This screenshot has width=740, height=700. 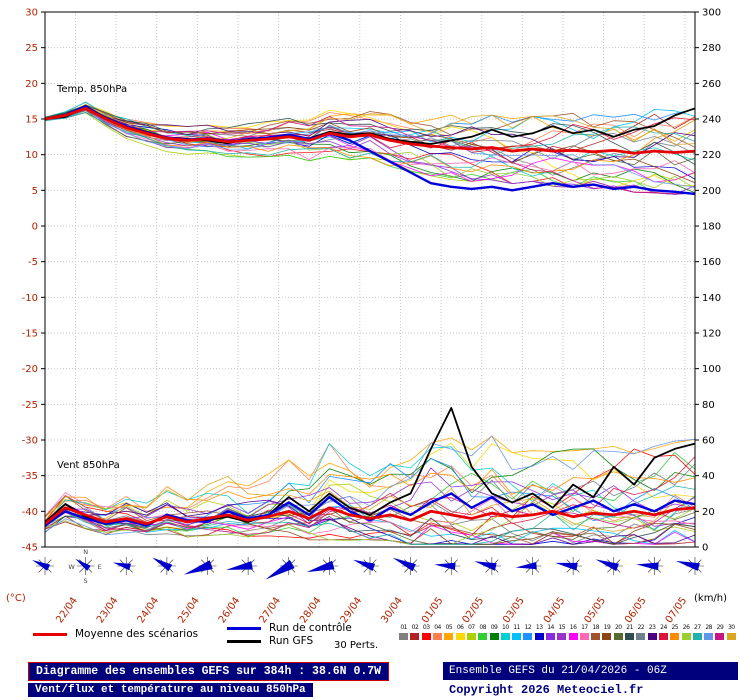 I want to click on svg-text: 260, so click(x=711, y=84).